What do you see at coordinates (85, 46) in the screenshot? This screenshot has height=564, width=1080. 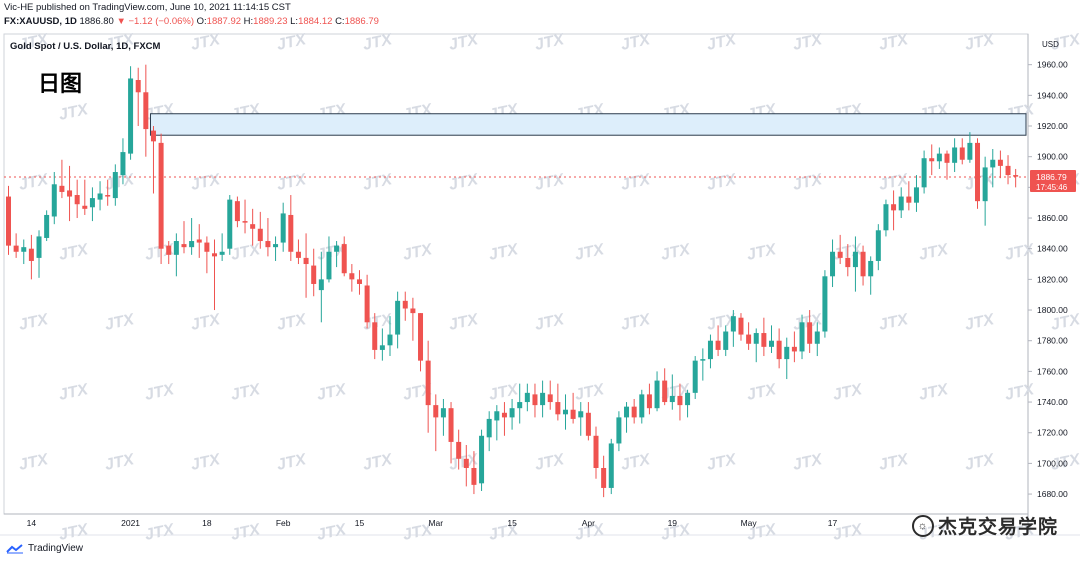 I see `pane-title: Gold Spot / U.S. Dollar, 1D, FXCM` at bounding box center [85, 46].